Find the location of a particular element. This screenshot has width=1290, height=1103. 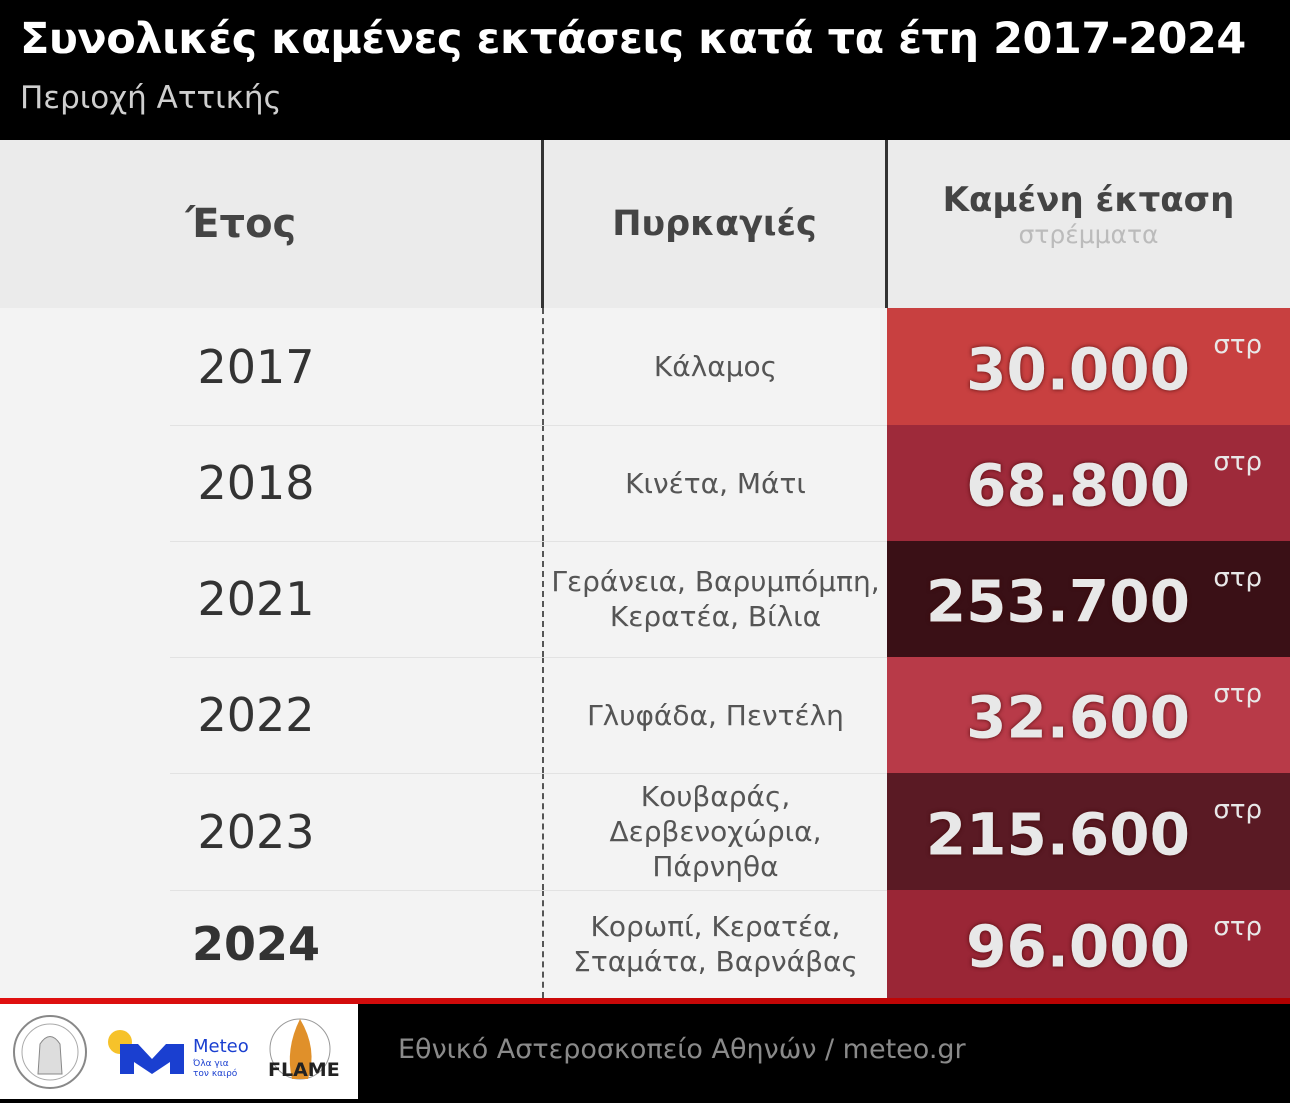

column-header-year: Έτος is located at coordinates (271, 224).